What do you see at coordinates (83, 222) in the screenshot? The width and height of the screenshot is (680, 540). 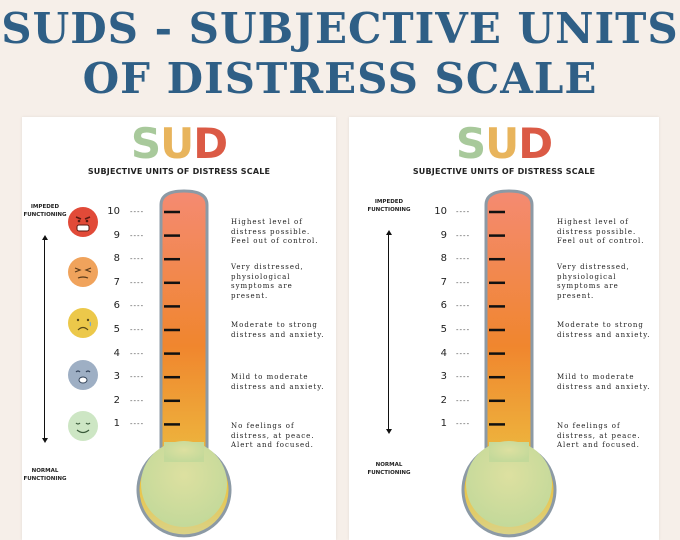 I see `angry-face-icon` at bounding box center [83, 222].